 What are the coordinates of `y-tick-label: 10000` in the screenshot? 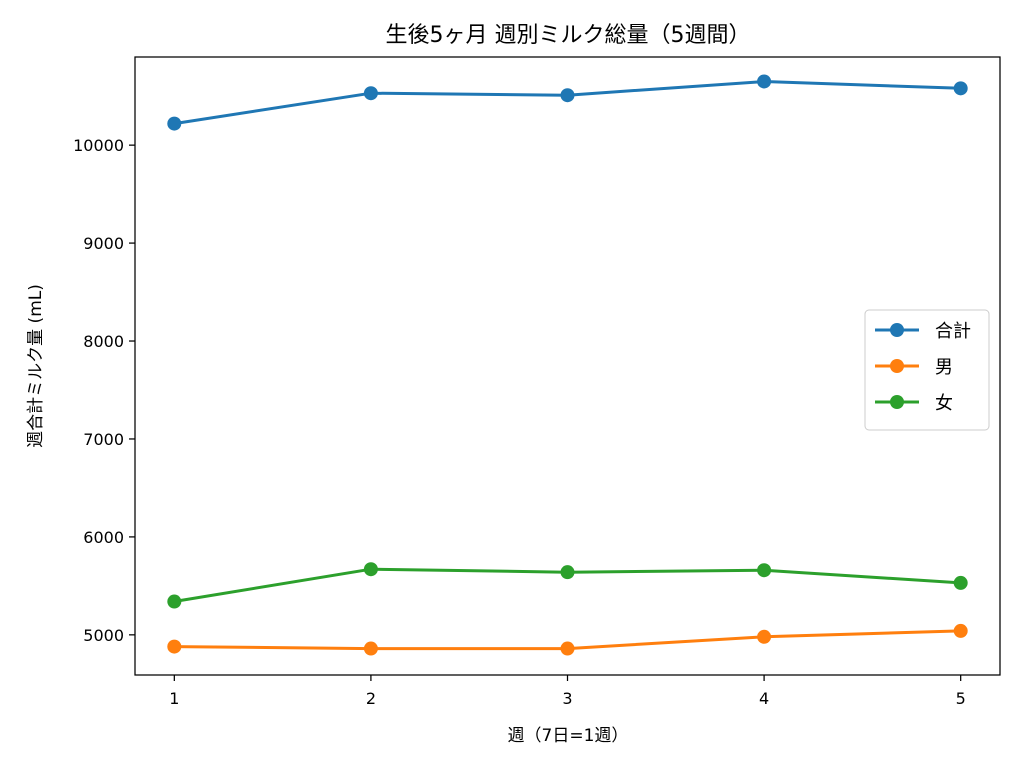 It's located at (98, 145).